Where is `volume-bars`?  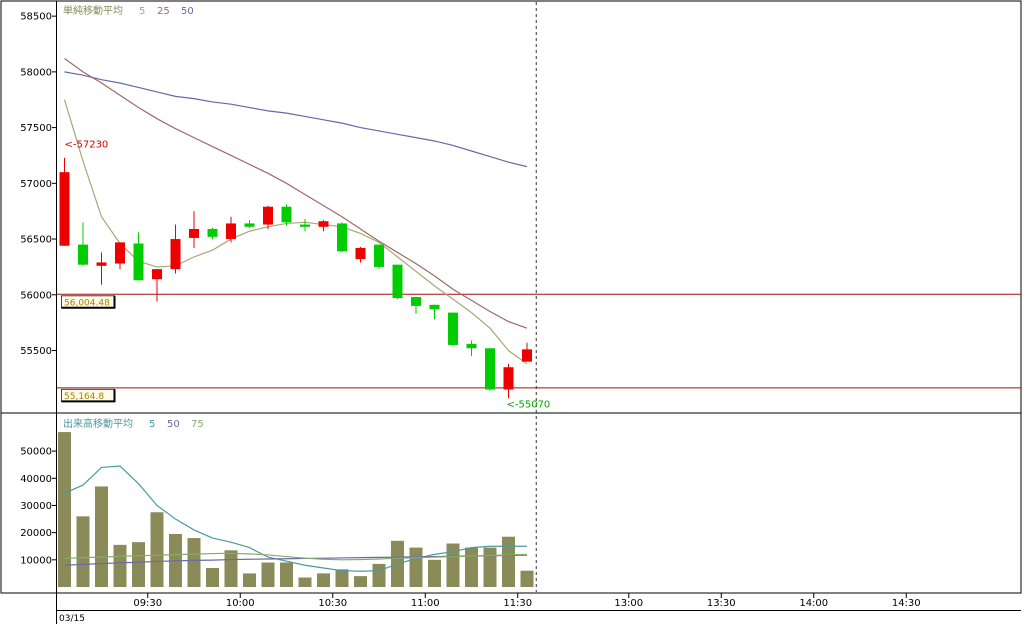 volume-bars is located at coordinates (296, 509).